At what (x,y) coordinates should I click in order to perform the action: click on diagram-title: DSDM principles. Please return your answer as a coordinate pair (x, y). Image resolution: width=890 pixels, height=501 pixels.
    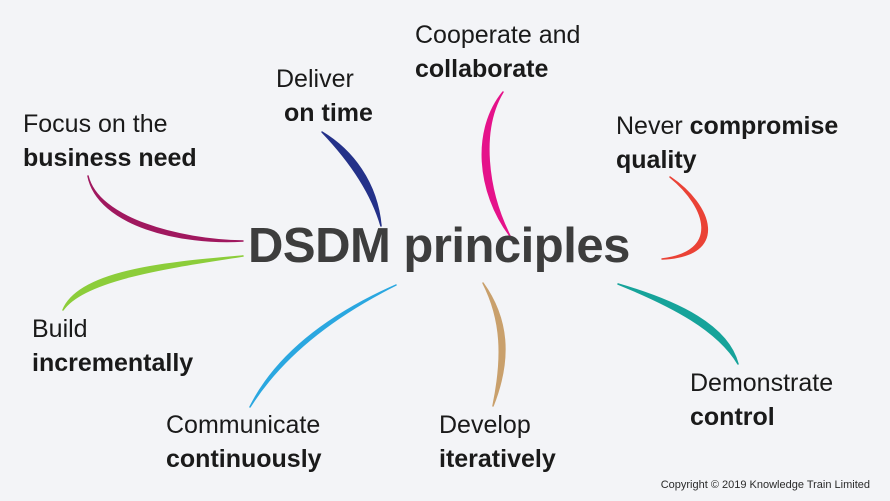
    Looking at the image, I should click on (439, 246).